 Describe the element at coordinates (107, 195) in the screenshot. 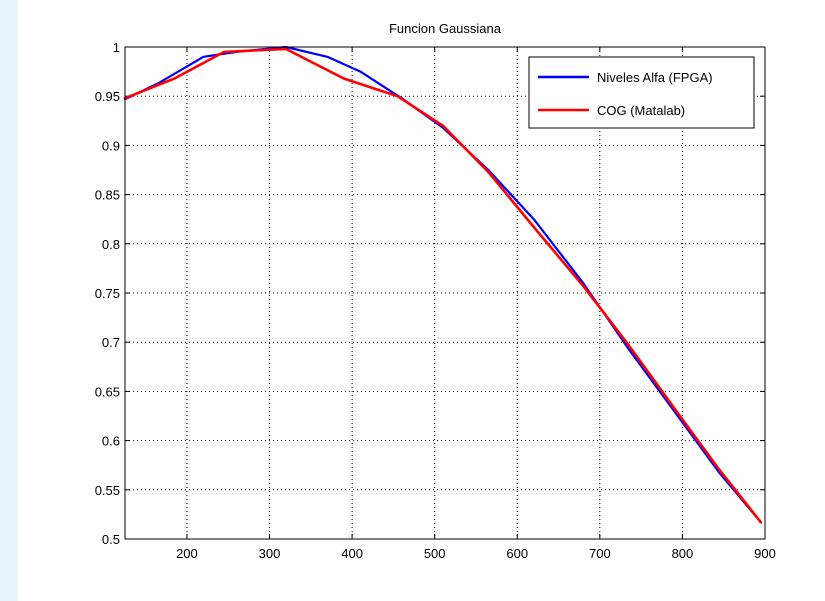

I see `y-tick-label: 0.85` at that location.